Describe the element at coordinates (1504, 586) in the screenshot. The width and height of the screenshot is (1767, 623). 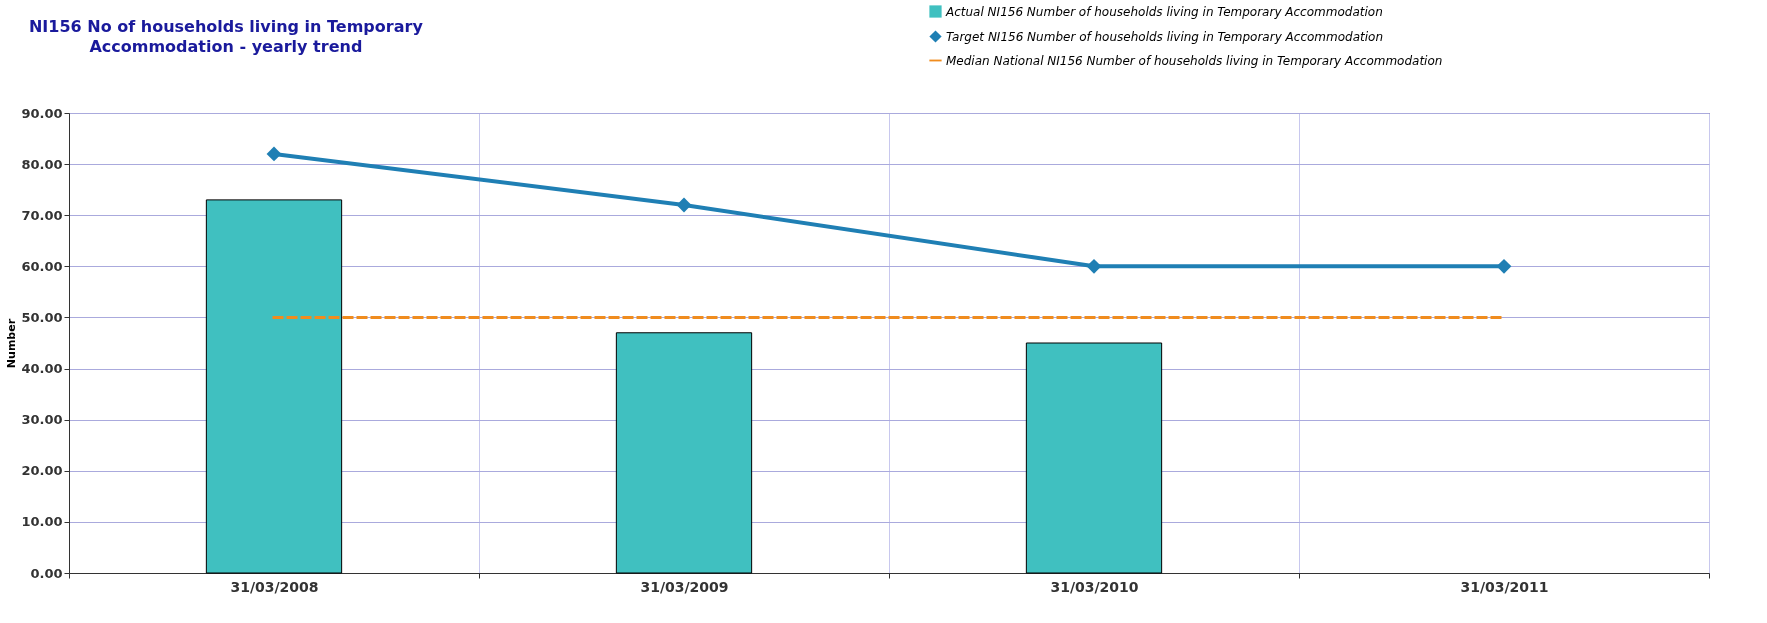
I see `x-tick-label: 31/03/2011` at that location.